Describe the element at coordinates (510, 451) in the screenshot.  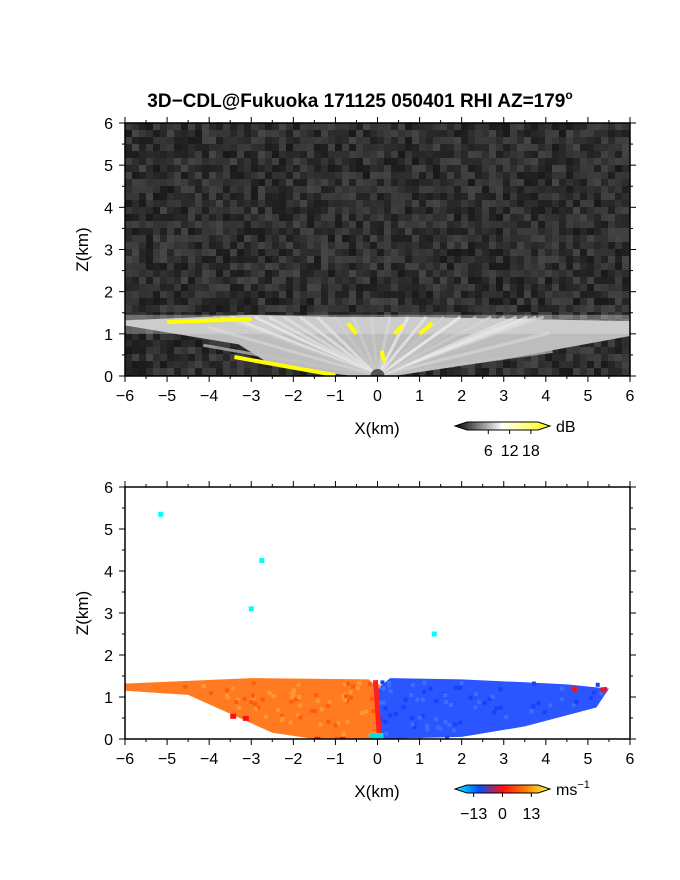
I see `colorbar-tick-label: 12` at that location.